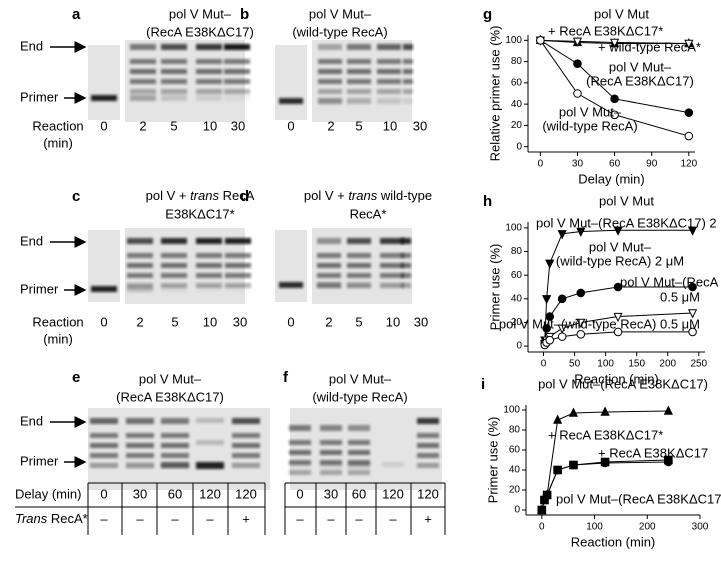  I want to click on panel-letter: d, so click(244, 196).